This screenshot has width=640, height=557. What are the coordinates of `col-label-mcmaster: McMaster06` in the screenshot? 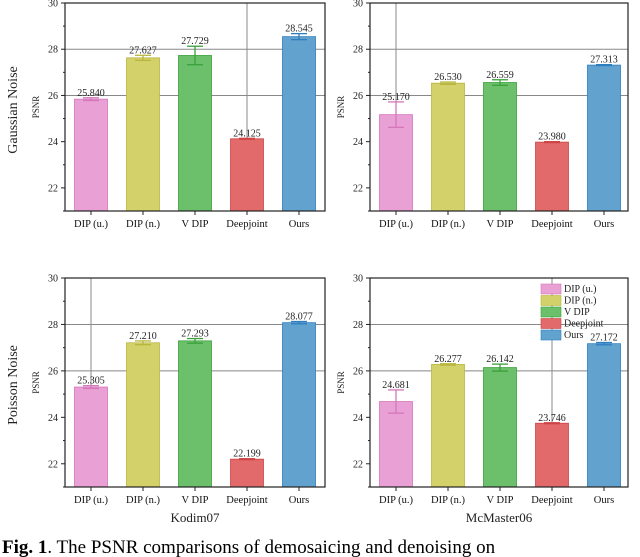 It's located at (499, 517).